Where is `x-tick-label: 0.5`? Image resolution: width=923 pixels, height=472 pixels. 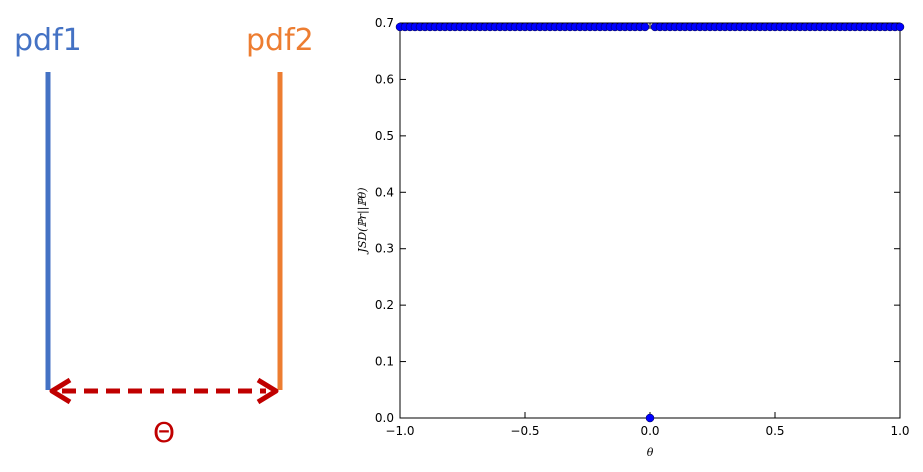 x-tick-label: 0.5 is located at coordinates (774, 431).